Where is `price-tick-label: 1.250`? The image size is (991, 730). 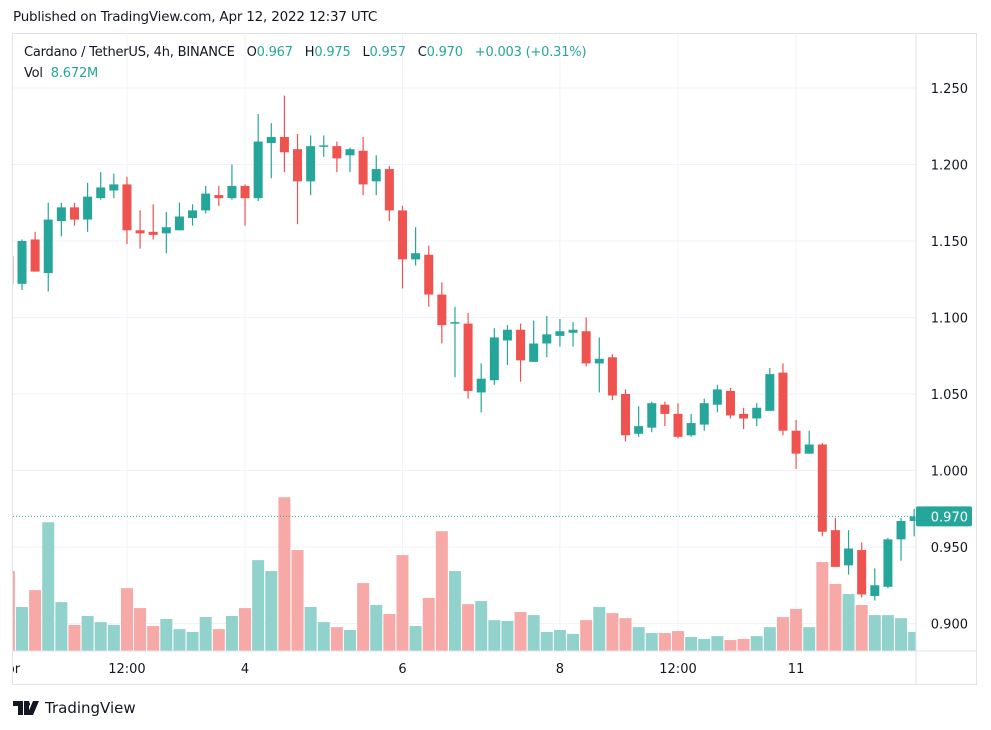
price-tick-label: 1.250 is located at coordinates (949, 89).